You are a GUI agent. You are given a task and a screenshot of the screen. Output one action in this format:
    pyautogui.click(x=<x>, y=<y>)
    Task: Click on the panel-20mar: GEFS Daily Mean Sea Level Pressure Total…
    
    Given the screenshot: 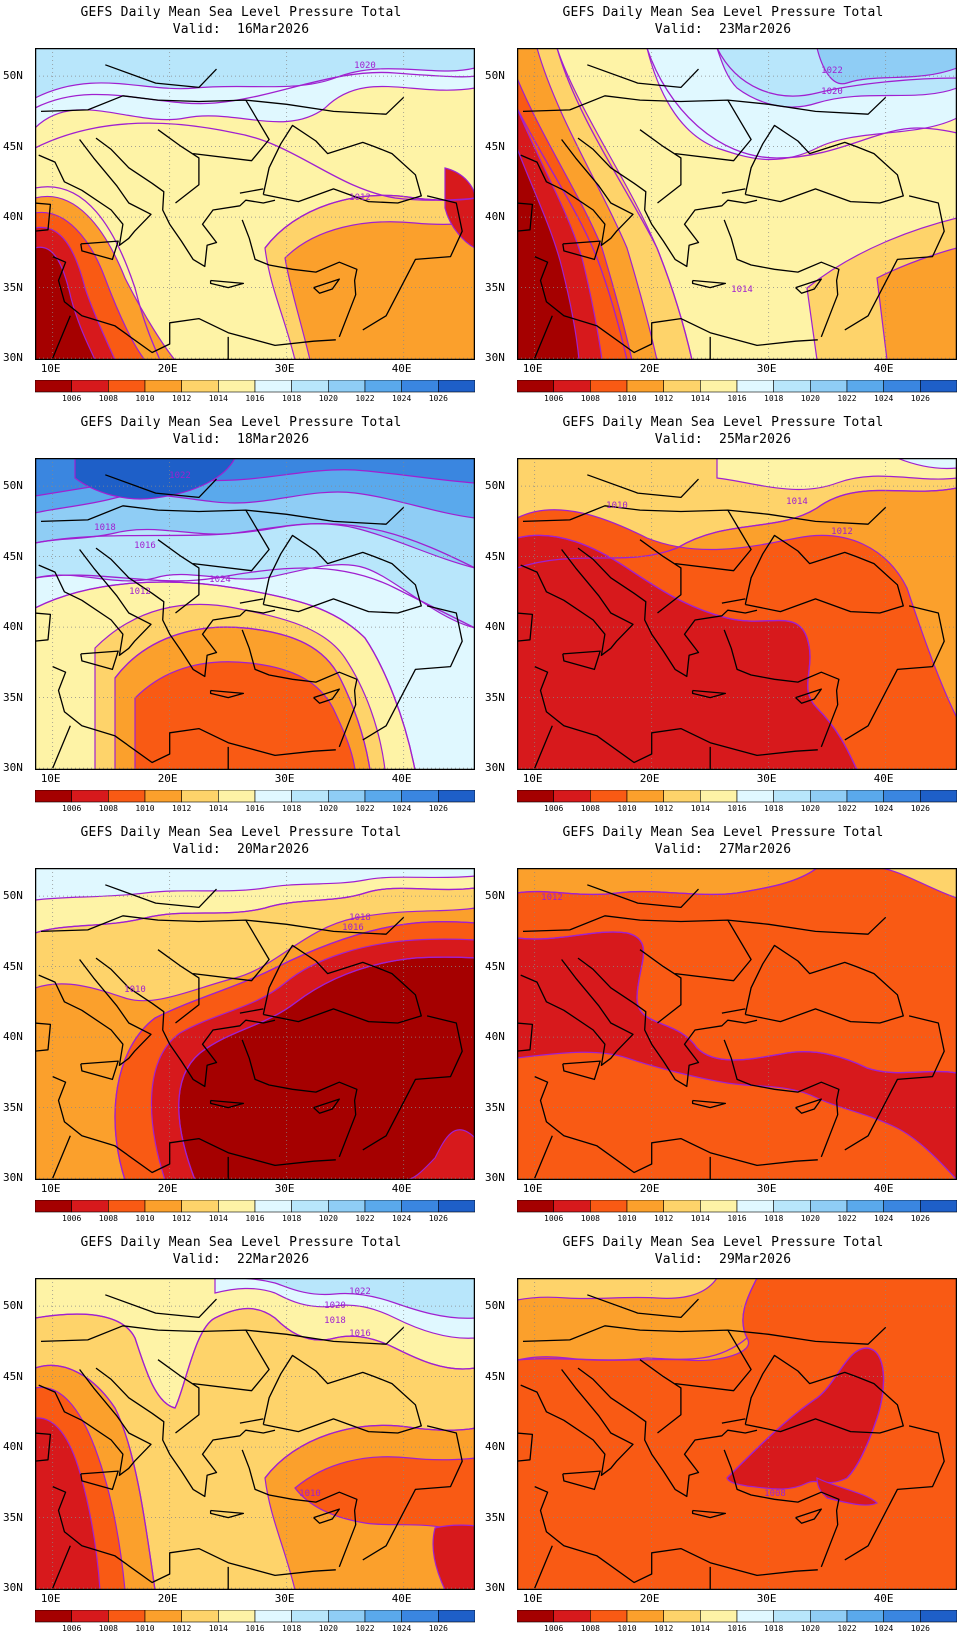 What is the action you would take?
    pyautogui.click(x=241, y=1025)
    